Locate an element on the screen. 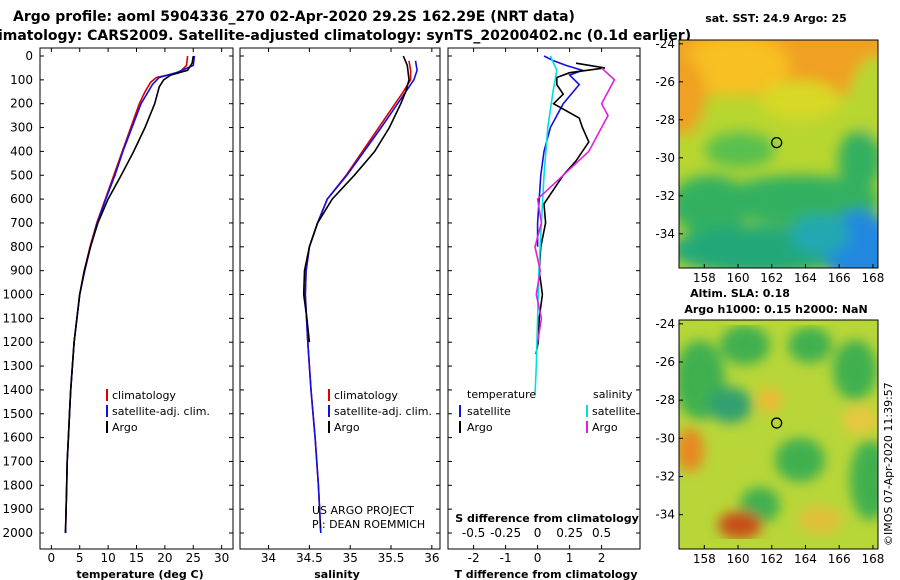 The height and width of the screenshot is (580, 900). salinity-legend: climatology satellite-adj. clim. Argo is located at coordinates (380, 411).